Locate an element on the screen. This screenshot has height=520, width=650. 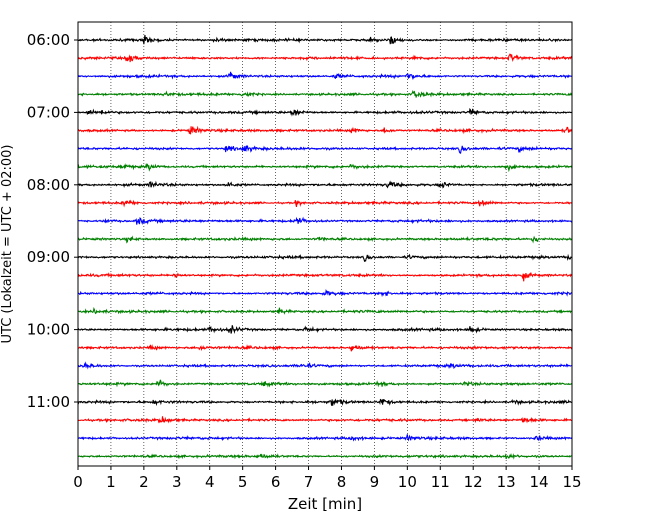
x-tick-label: 5 is located at coordinates (243, 482).